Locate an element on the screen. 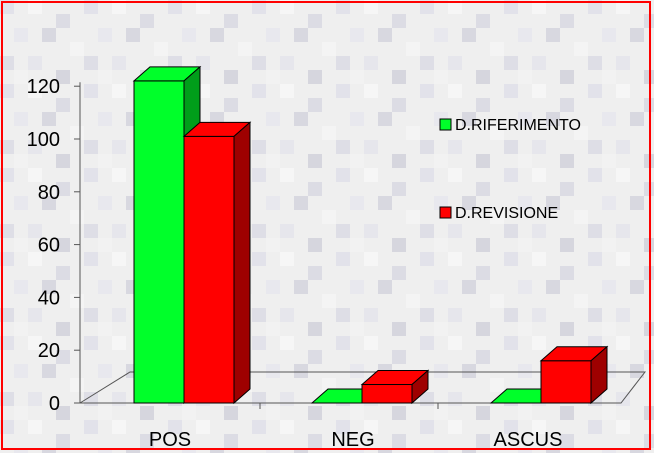  y-tick-label: 120 is located at coordinates (43, 87).